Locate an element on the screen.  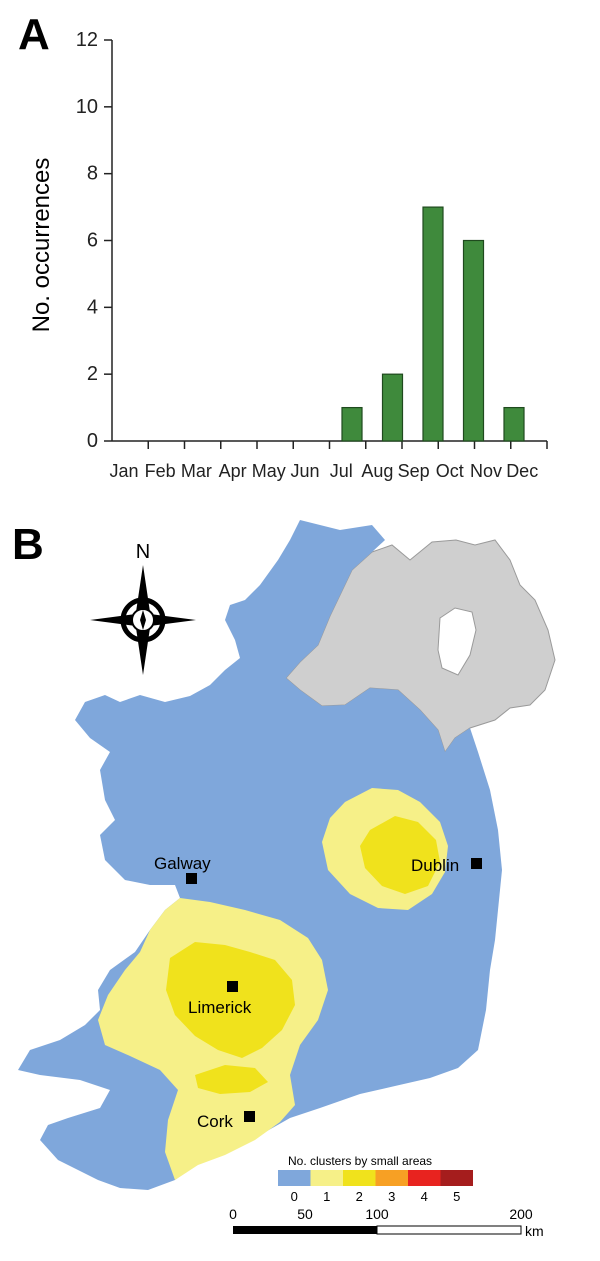
x-tick-label: Dec is located at coordinates (522, 471).